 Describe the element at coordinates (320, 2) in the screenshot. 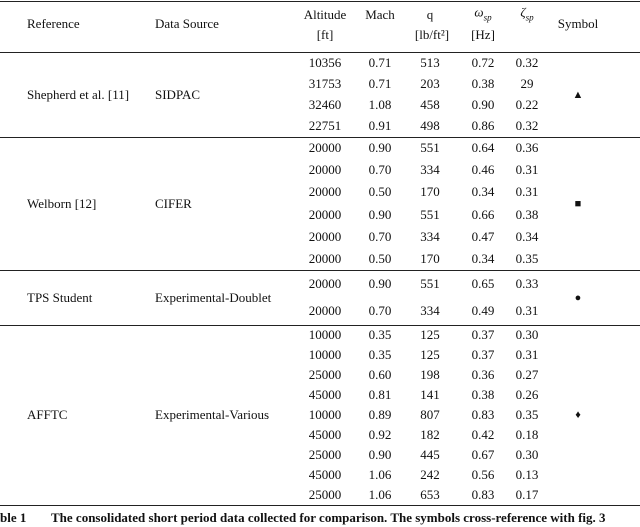

I see `top-rule` at that location.